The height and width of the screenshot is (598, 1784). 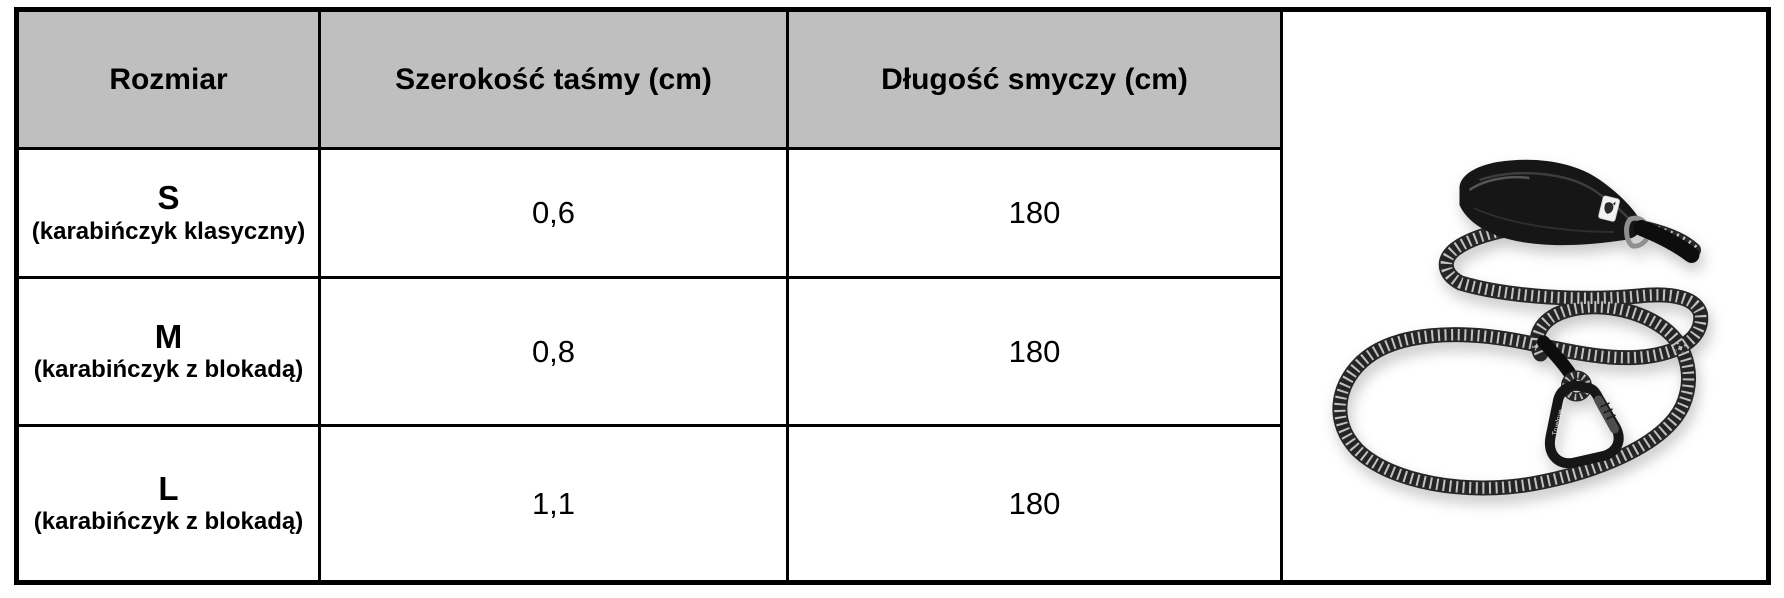 I want to click on size-cell-s: S (karabińczyk klasyczny), so click(x=170, y=214).